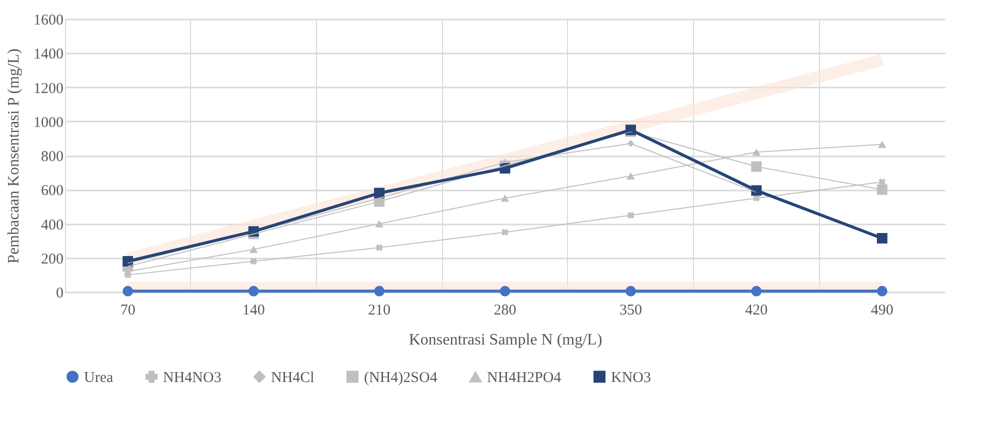 The width and height of the screenshot is (995, 428). I want to click on legend-label: Urea, so click(99, 378).